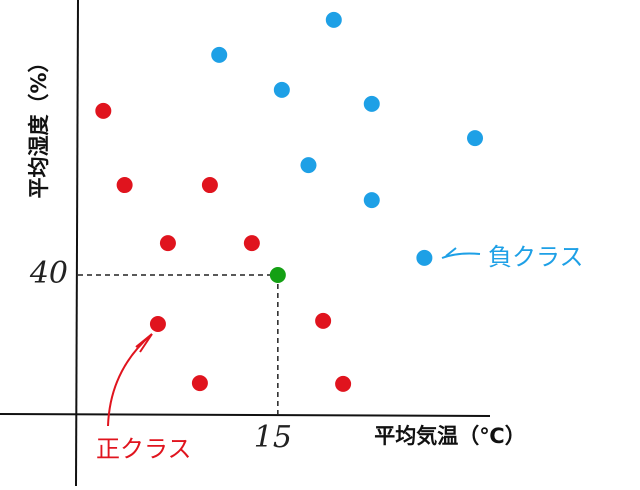 This screenshot has width=640, height=490. I want to click on y-axis-label: 平均湿度（%）, so click(39, 124).